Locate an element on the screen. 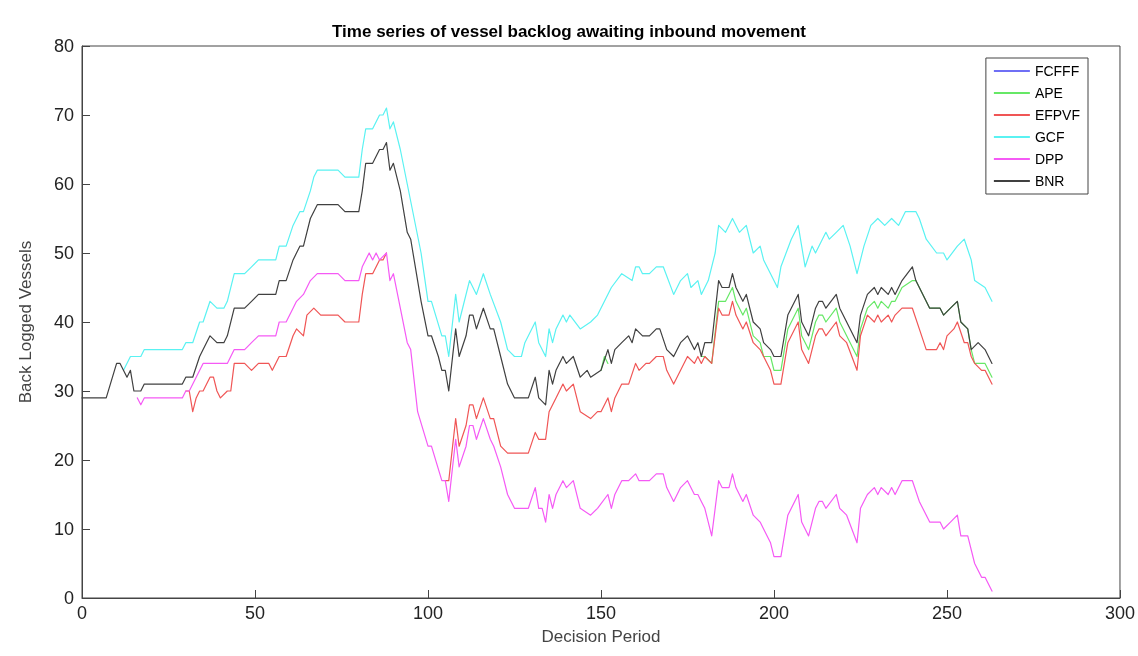 The width and height of the screenshot is (1138, 656). y-tick-label: 10 is located at coordinates (63, 529).